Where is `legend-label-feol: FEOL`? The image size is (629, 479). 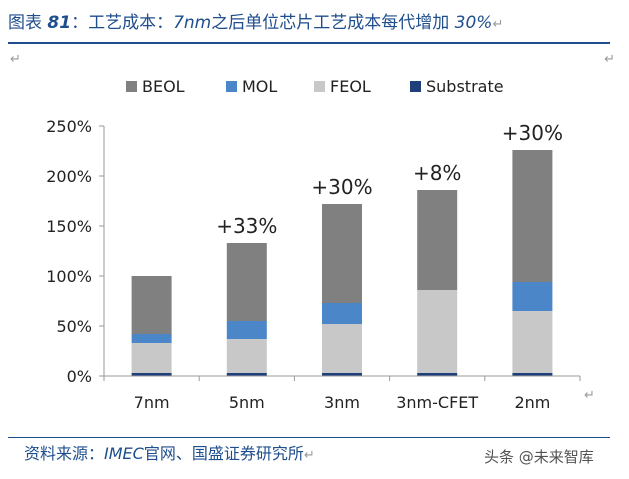
legend-label-feol: FEOL is located at coordinates (350, 86).